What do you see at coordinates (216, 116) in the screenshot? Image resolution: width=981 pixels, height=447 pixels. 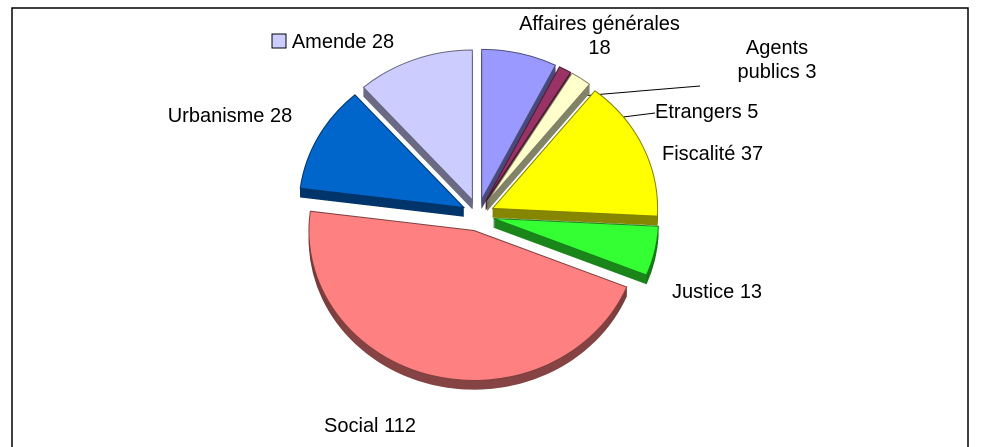 I see `category-label: Urbanisme` at bounding box center [216, 116].